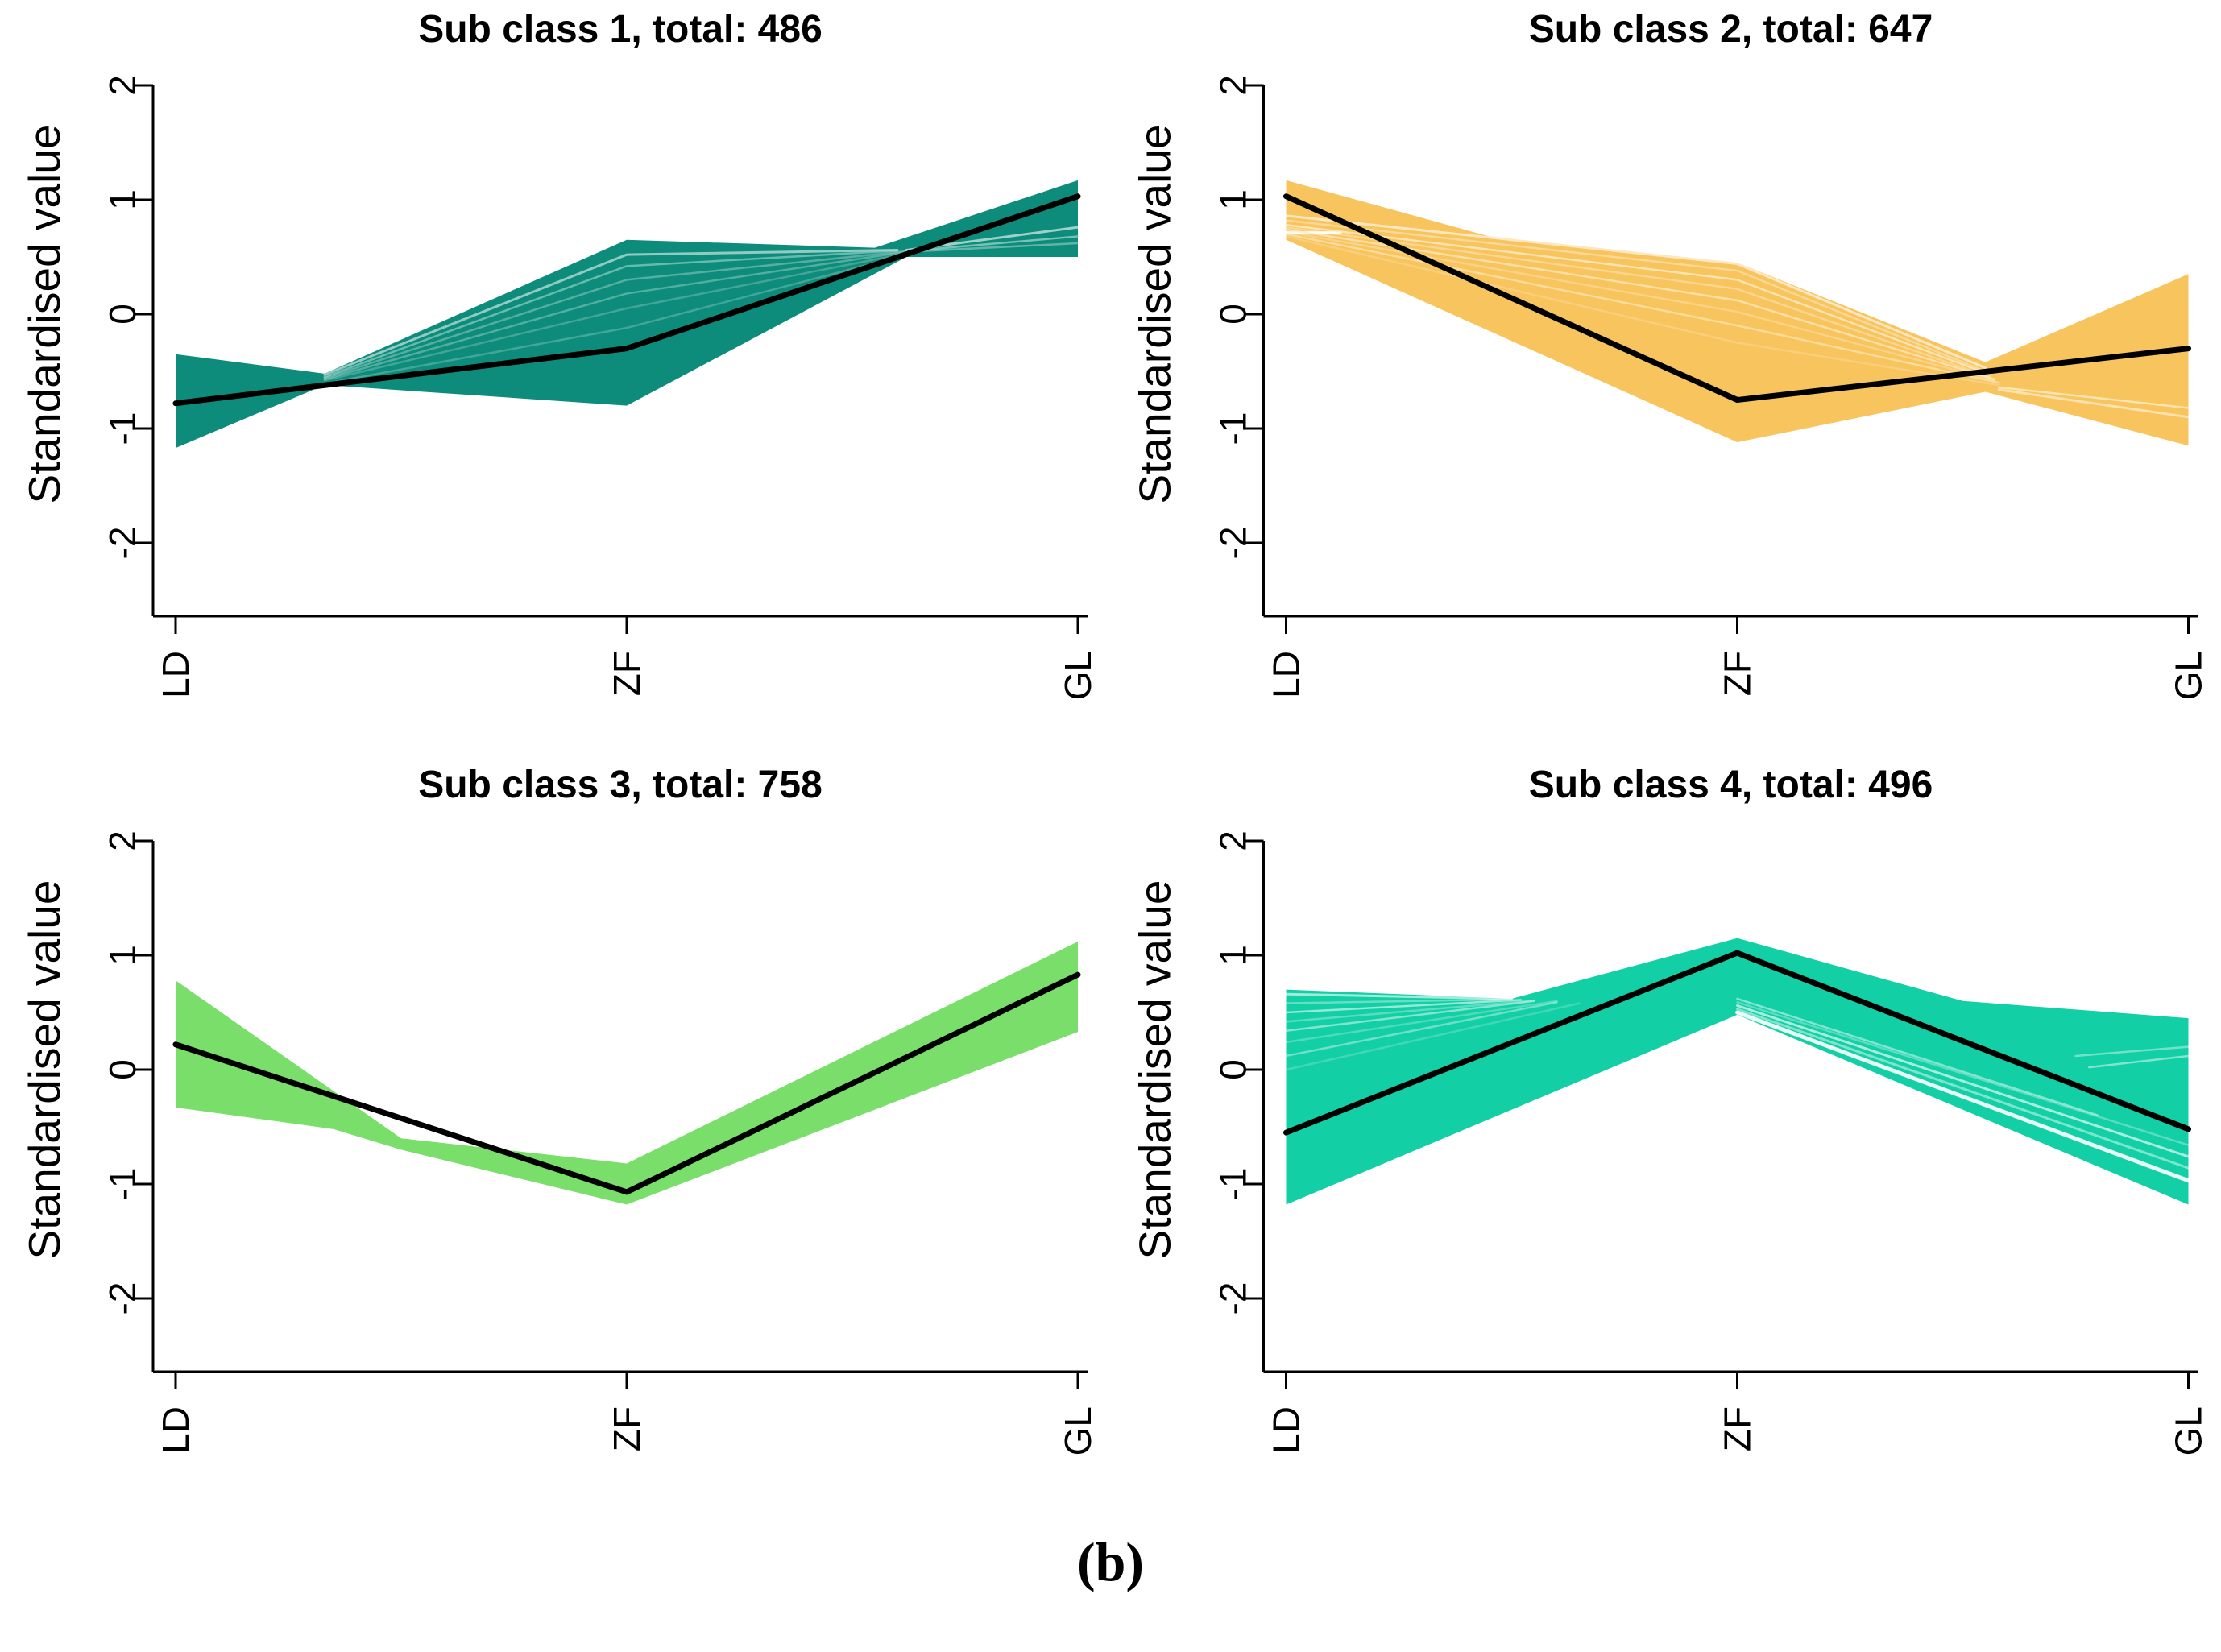 This screenshot has height=1652, width=2221. Describe the element at coordinates (1731, 785) in the screenshot. I see `plot-title: Sub class 4, total: 496` at that location.